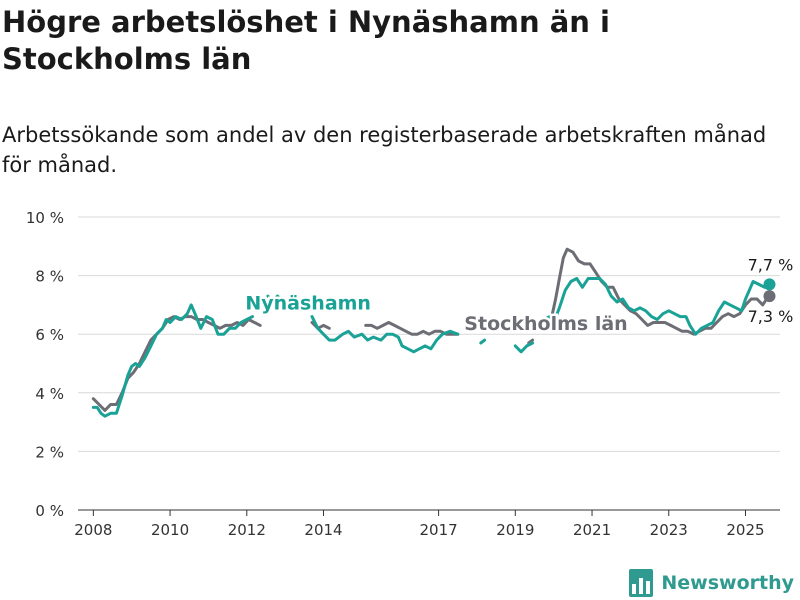  I want to click on x-tick-label: 2008, so click(93, 530).